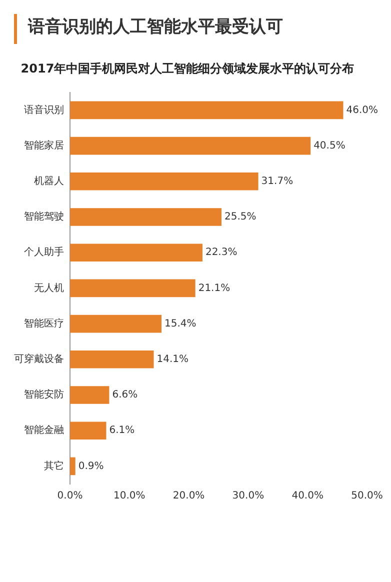 The width and height of the screenshot is (391, 582). What do you see at coordinates (44, 430) in the screenshot?
I see `y-tick-label: 智能金融` at bounding box center [44, 430].